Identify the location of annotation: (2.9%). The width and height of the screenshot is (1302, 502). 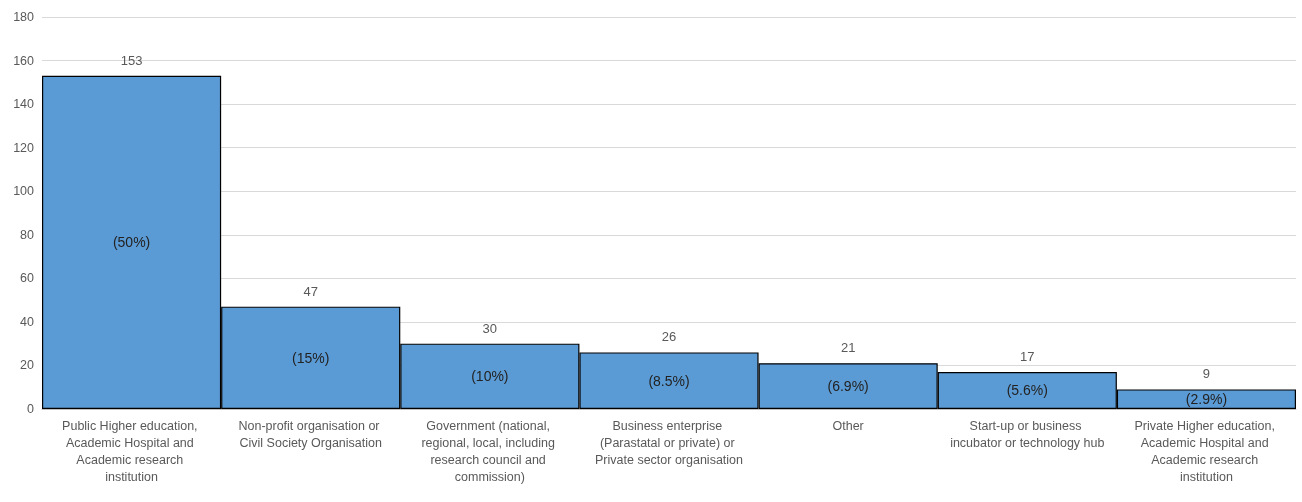
(1206, 399).